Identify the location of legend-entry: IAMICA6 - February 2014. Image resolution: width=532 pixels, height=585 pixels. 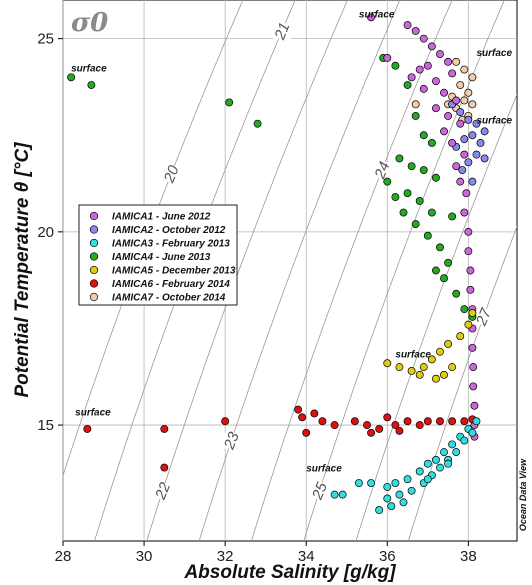
(171, 284).